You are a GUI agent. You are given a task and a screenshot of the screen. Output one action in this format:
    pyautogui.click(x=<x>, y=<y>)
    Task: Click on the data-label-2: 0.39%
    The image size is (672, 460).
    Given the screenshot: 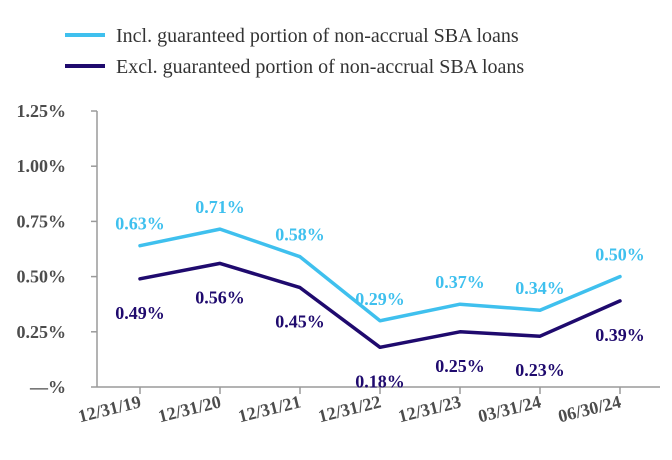 What is the action you would take?
    pyautogui.click(x=620, y=335)
    